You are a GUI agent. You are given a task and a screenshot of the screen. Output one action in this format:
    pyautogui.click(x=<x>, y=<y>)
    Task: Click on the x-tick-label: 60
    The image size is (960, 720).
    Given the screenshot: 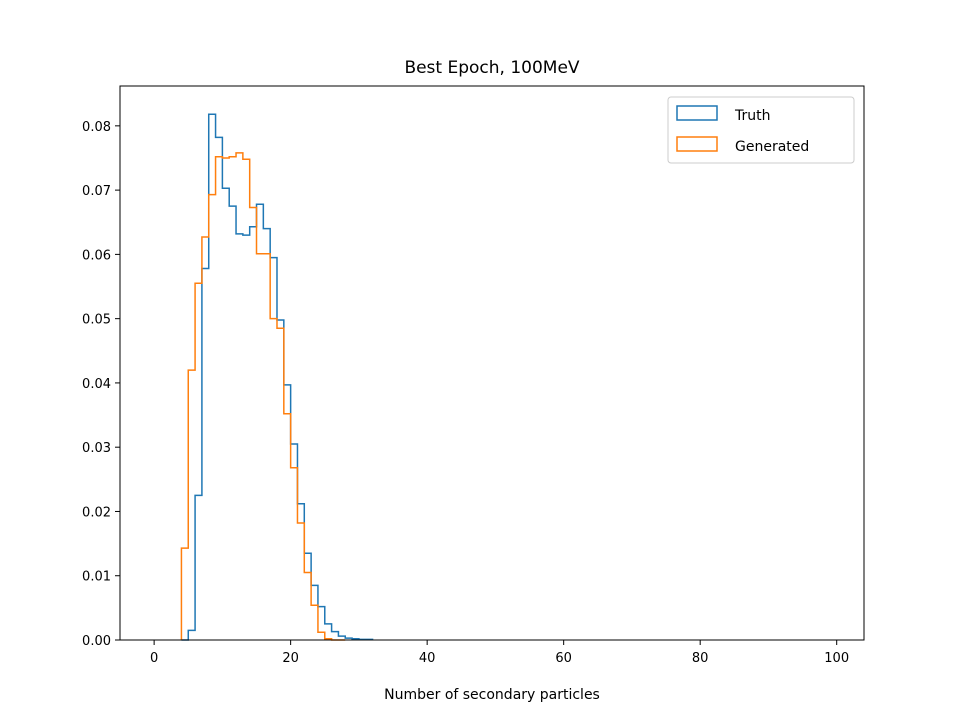 What is the action you would take?
    pyautogui.click(x=563, y=658)
    